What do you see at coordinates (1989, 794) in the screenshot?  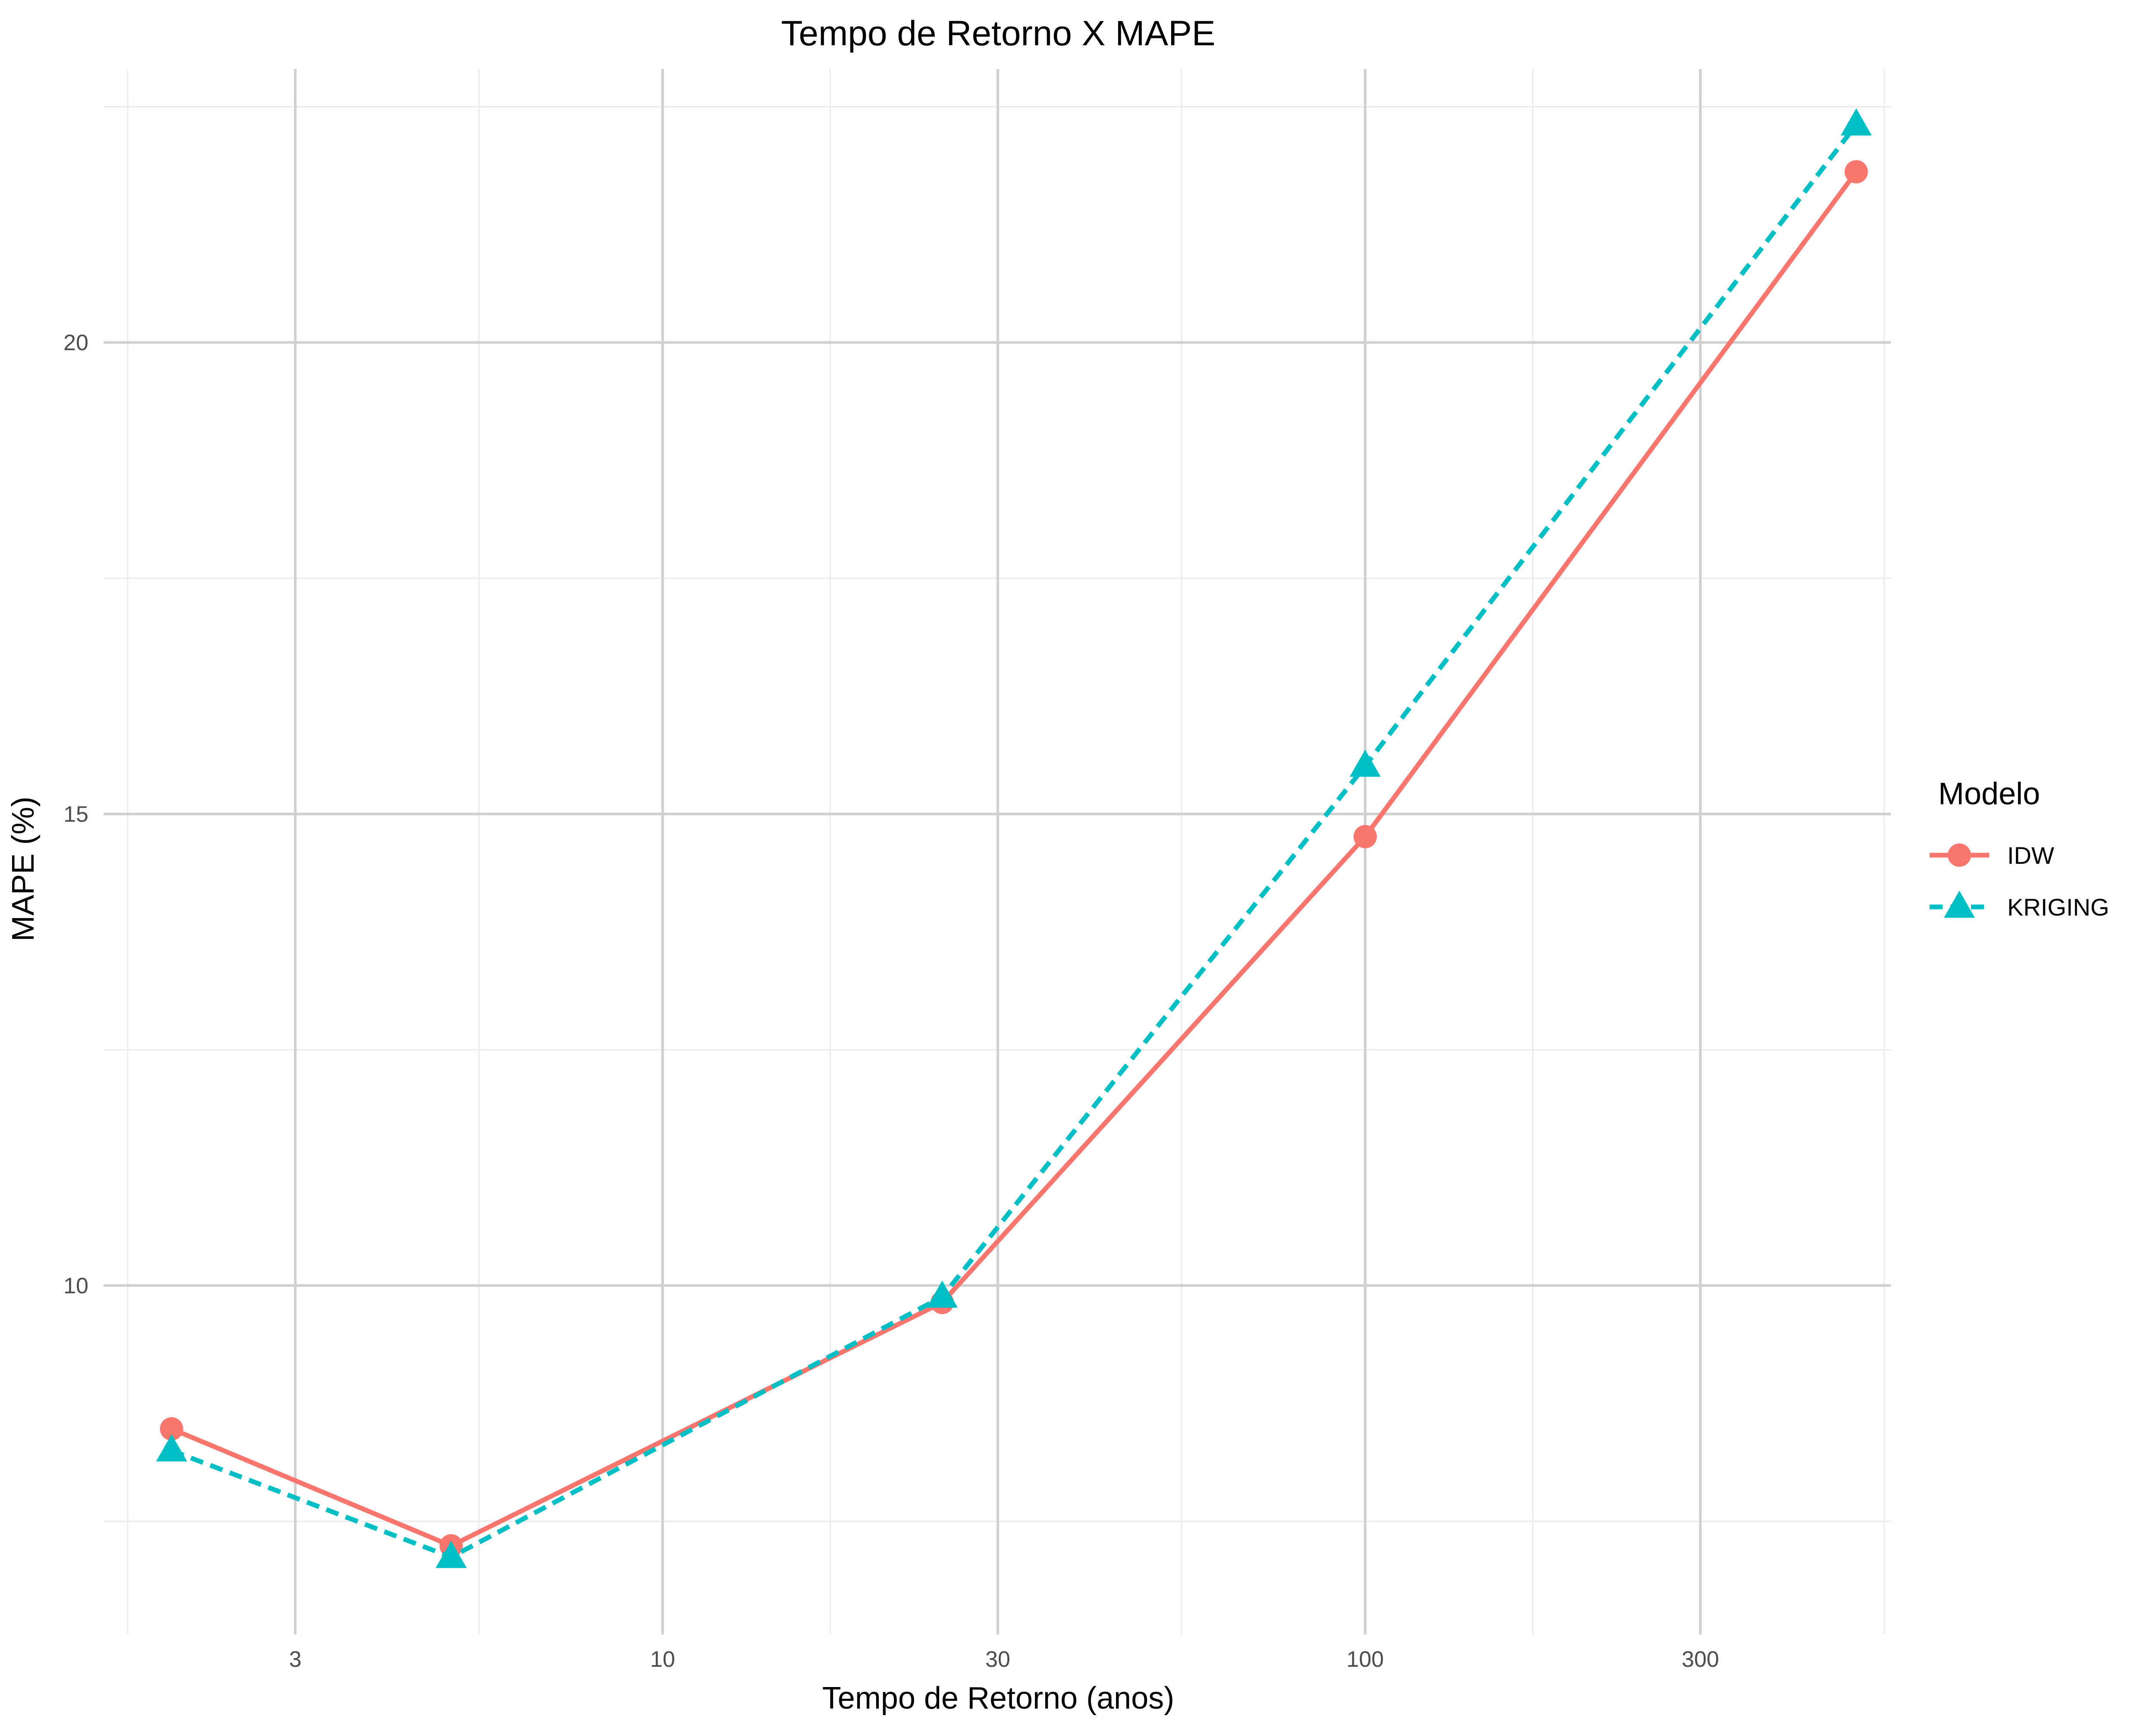 I see `legend-title: Modelo` at bounding box center [1989, 794].